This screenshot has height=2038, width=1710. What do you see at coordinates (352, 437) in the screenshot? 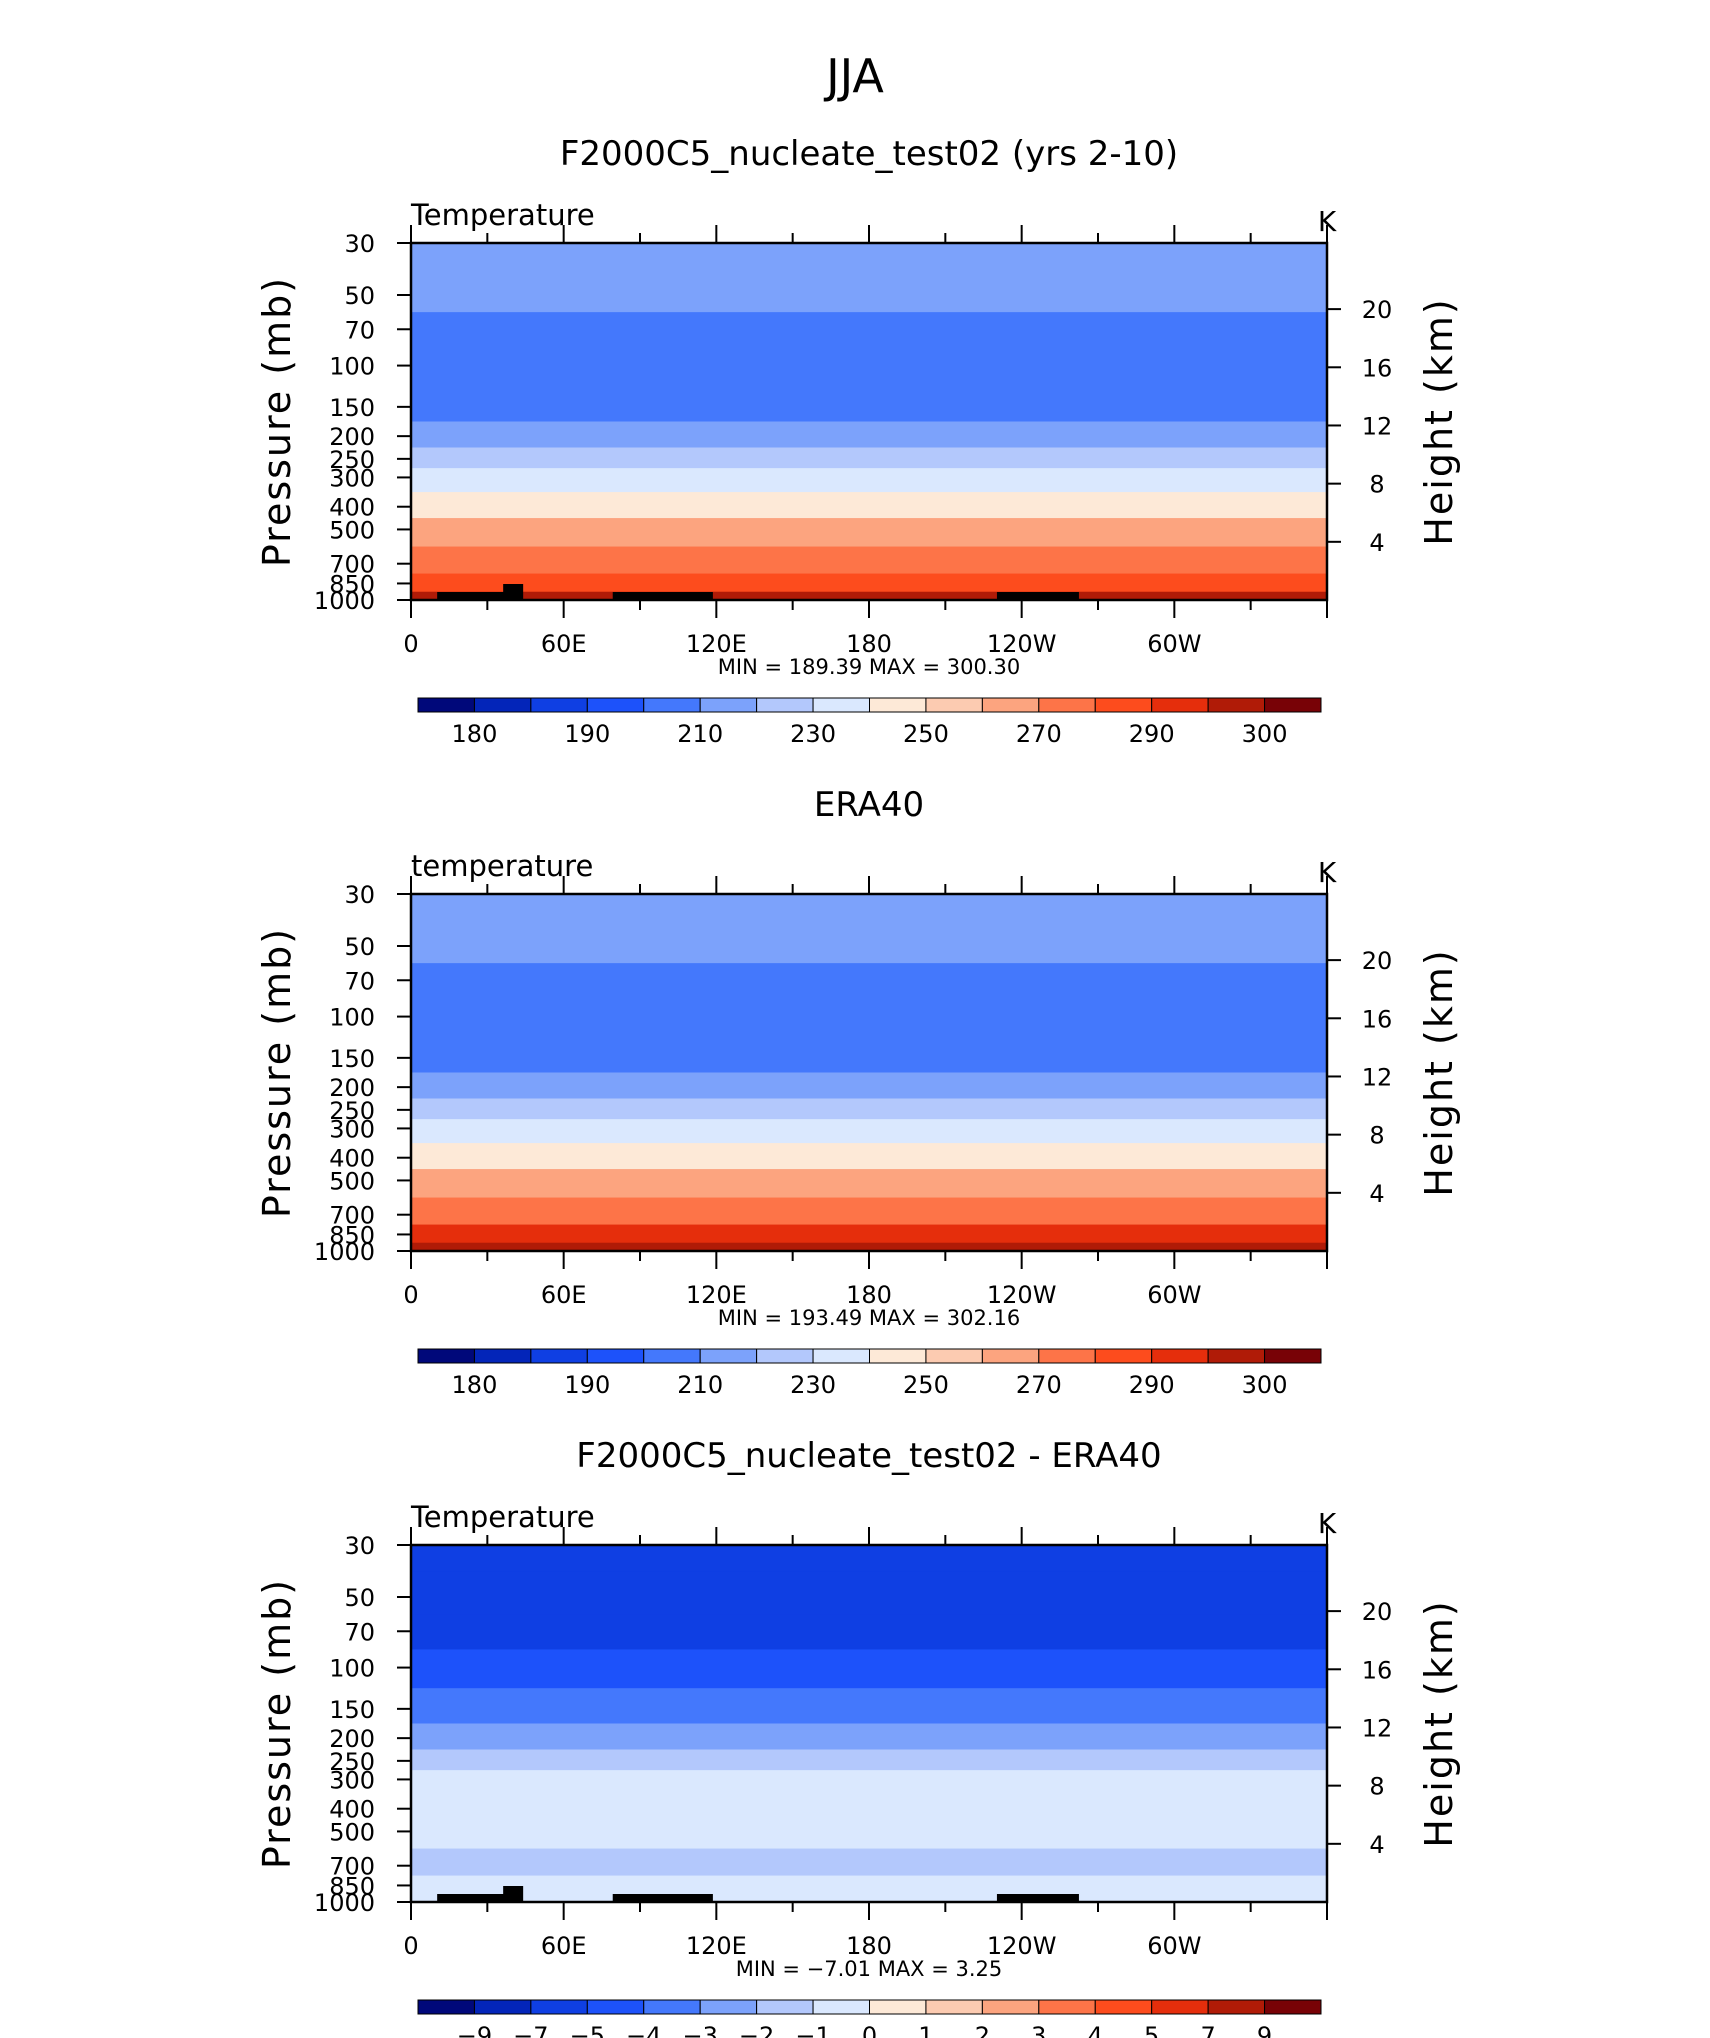
I see `y-tick-label: 200` at bounding box center [352, 437].